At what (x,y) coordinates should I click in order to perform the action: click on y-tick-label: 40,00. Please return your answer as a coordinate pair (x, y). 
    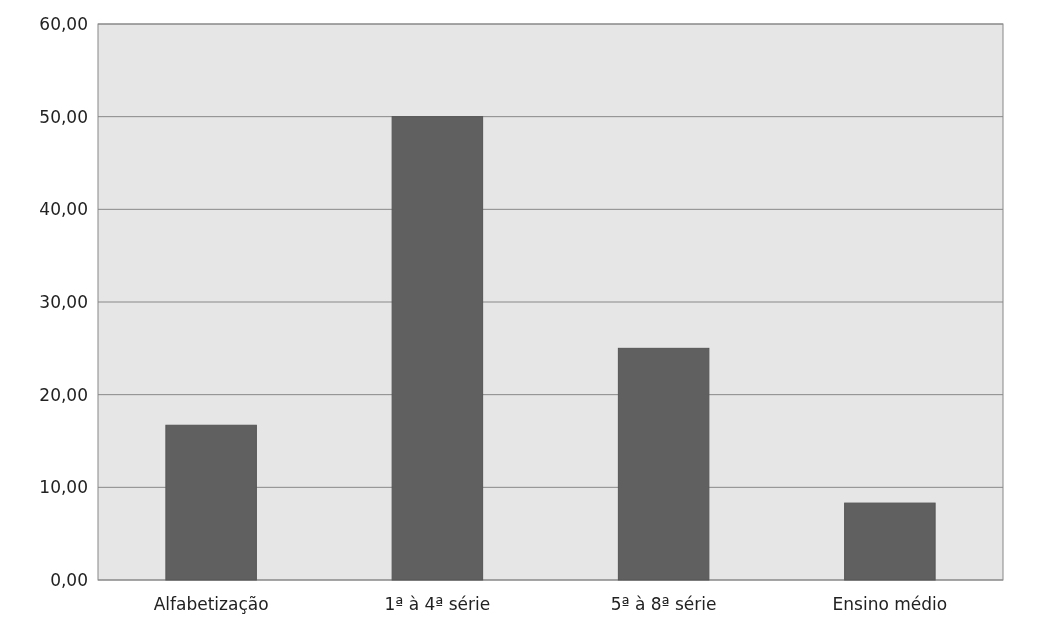
    Looking at the image, I should click on (63, 209).